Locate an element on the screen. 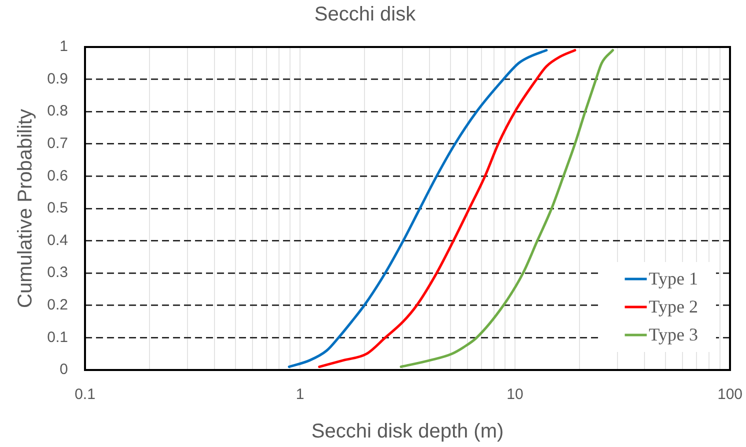 Image resolution: width=746 pixels, height=447 pixels. y-tick-label: 0.1 is located at coordinates (57, 337).